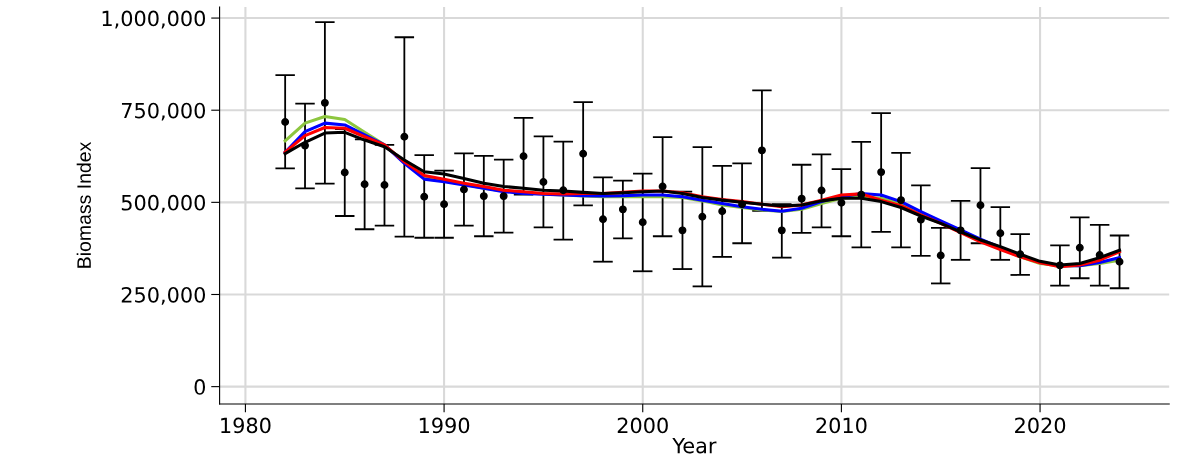 This screenshot has width=1187, height=467. I want to click on y-tick-label: 250,000, so click(163, 295).